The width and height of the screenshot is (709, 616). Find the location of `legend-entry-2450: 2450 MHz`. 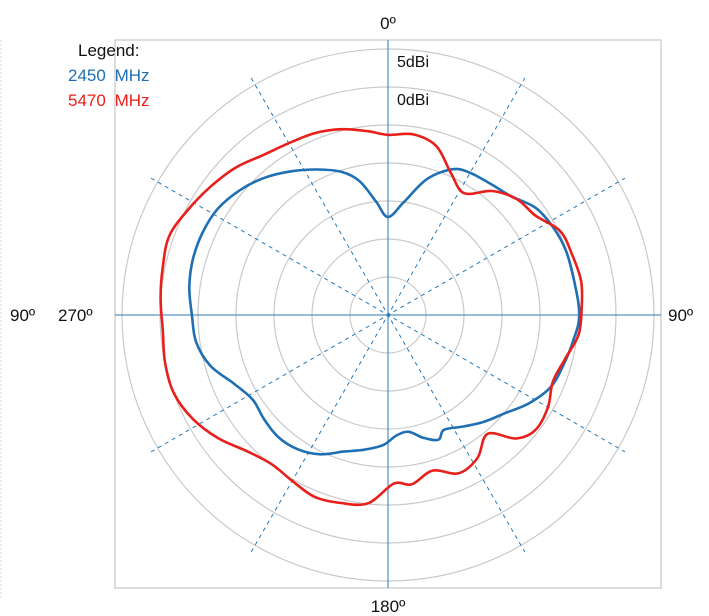

legend-entry-2450: 2450 MHz is located at coordinates (109, 75).